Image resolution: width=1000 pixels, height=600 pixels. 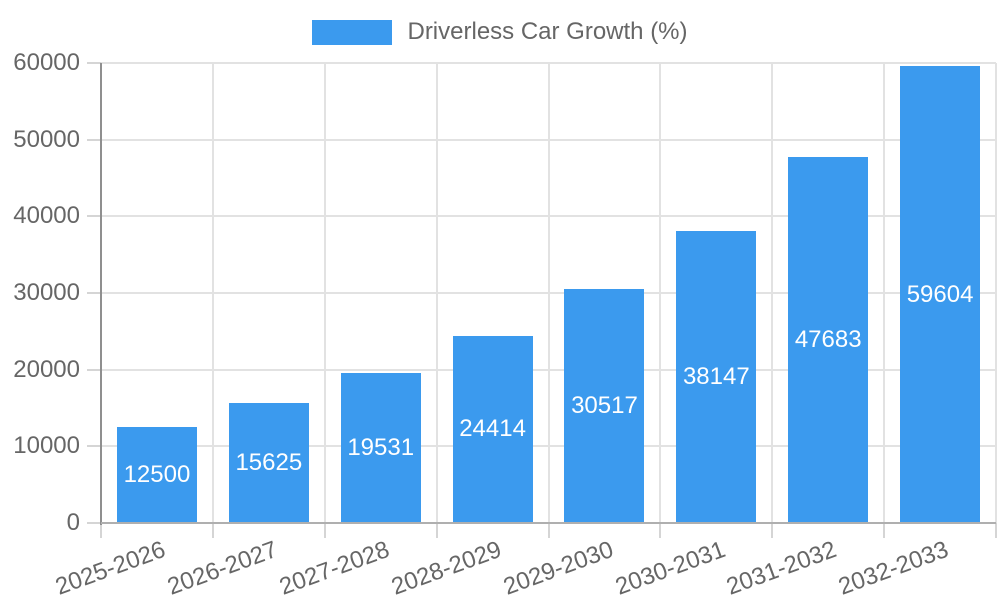 What do you see at coordinates (446, 568) in the screenshot?
I see `x-axis-tick-label: 2028-2029` at bounding box center [446, 568].